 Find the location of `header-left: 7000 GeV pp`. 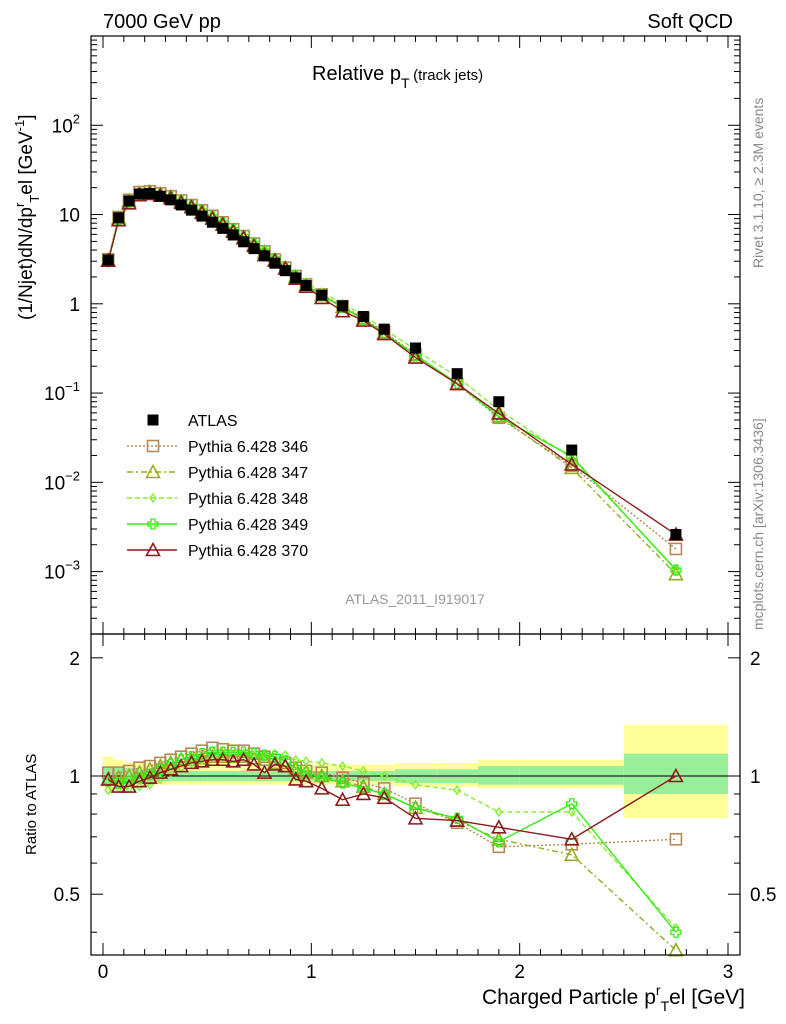

header-left: 7000 GeV pp is located at coordinates (162, 22).